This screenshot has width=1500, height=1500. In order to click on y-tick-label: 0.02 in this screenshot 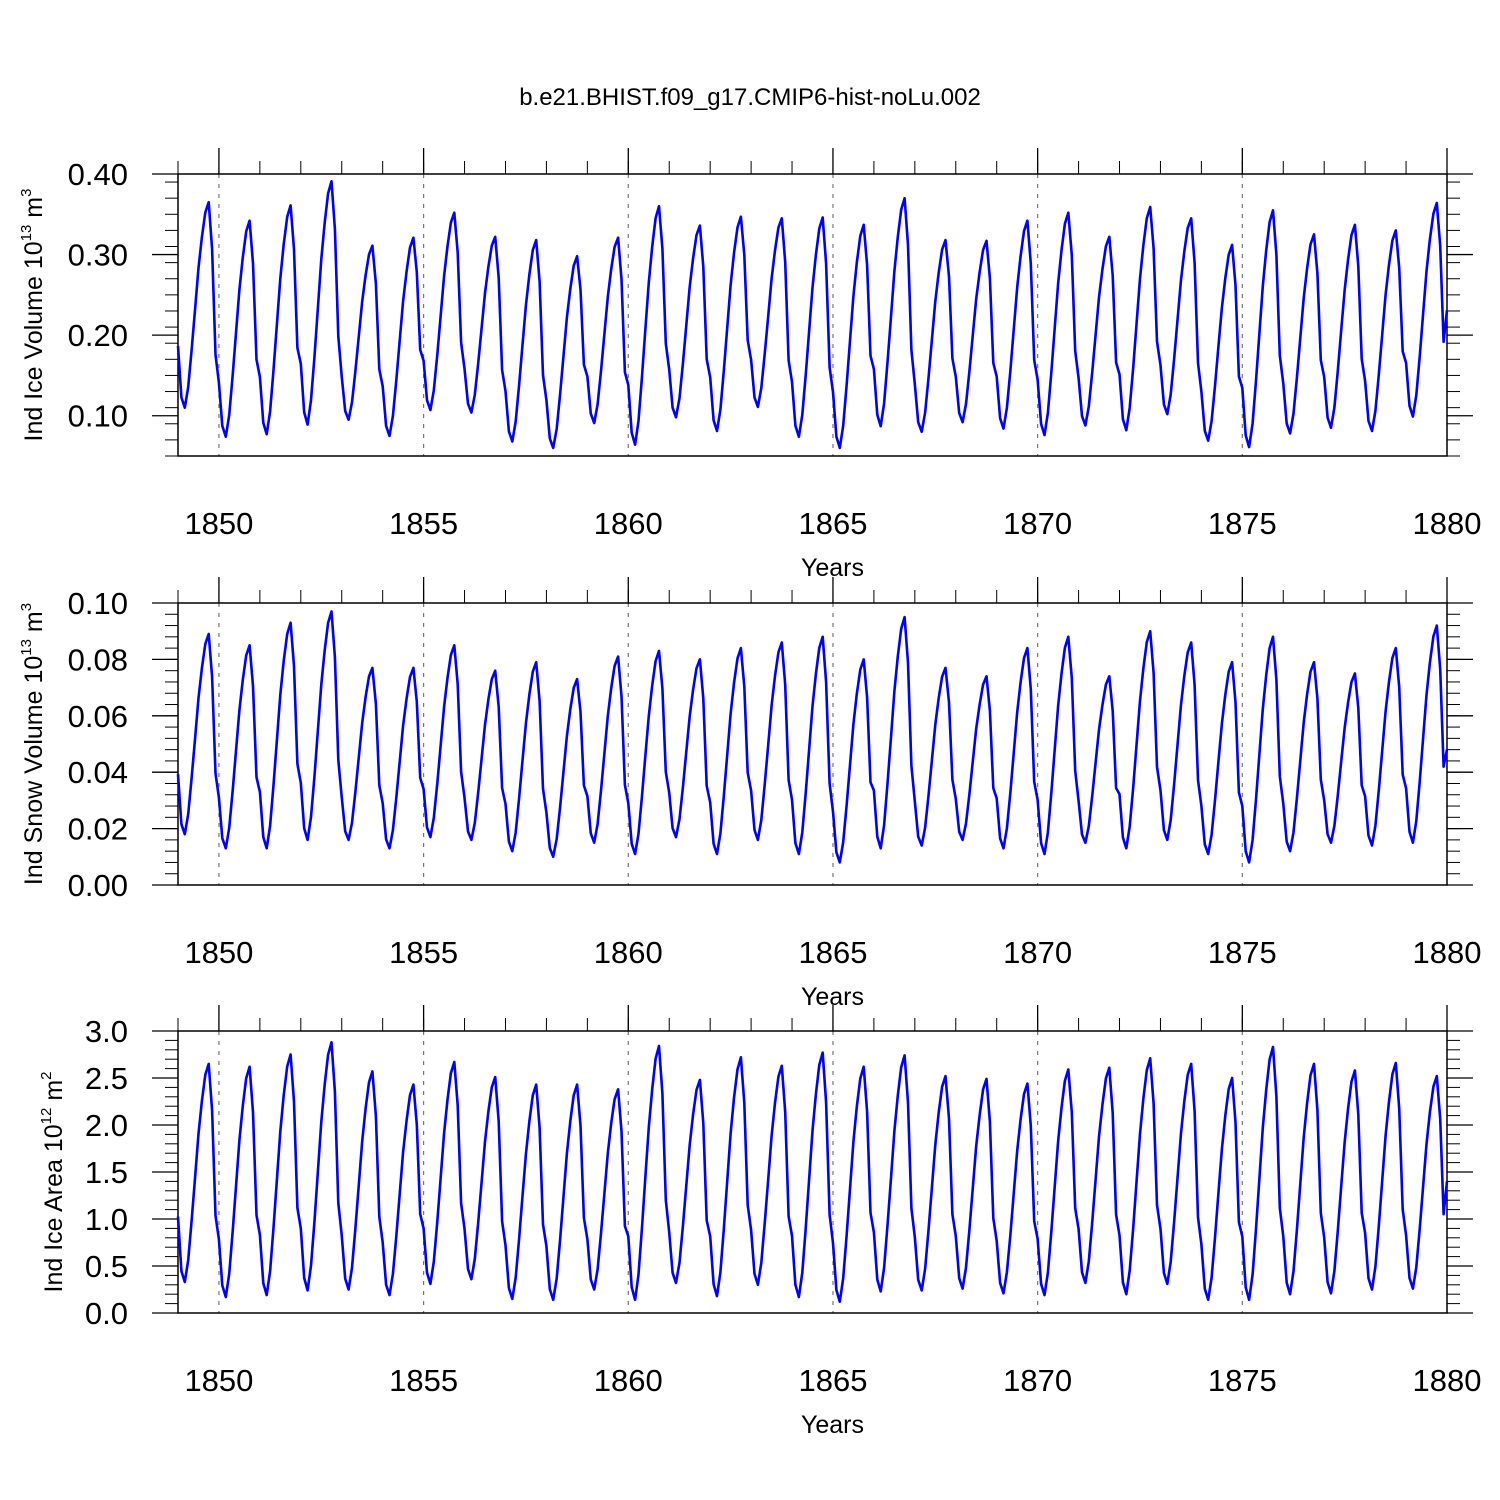, I will do `click(98, 829)`.